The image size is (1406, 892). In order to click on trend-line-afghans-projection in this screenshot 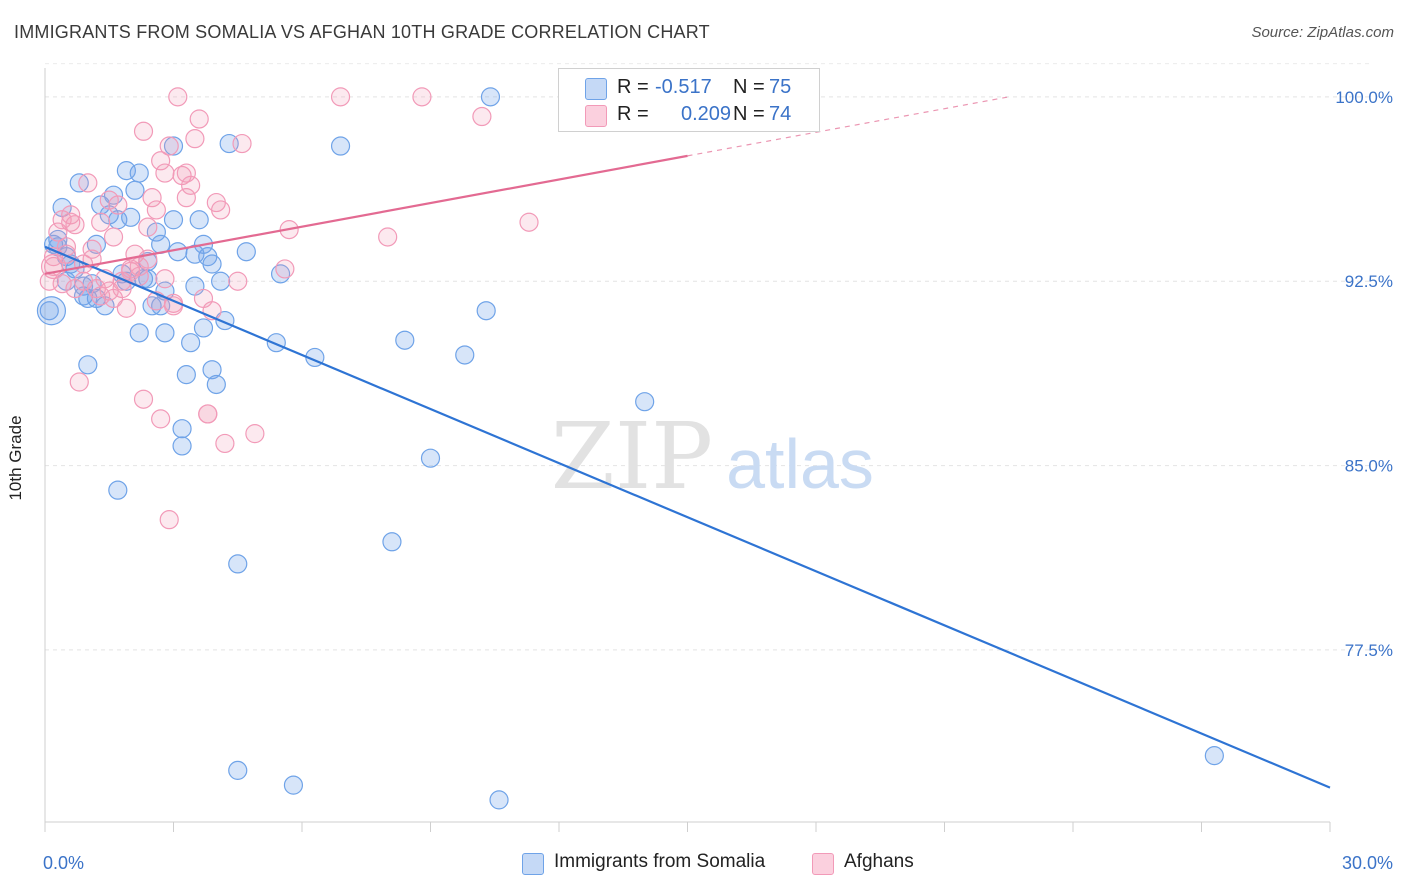, I will do `click(848, 126)`.